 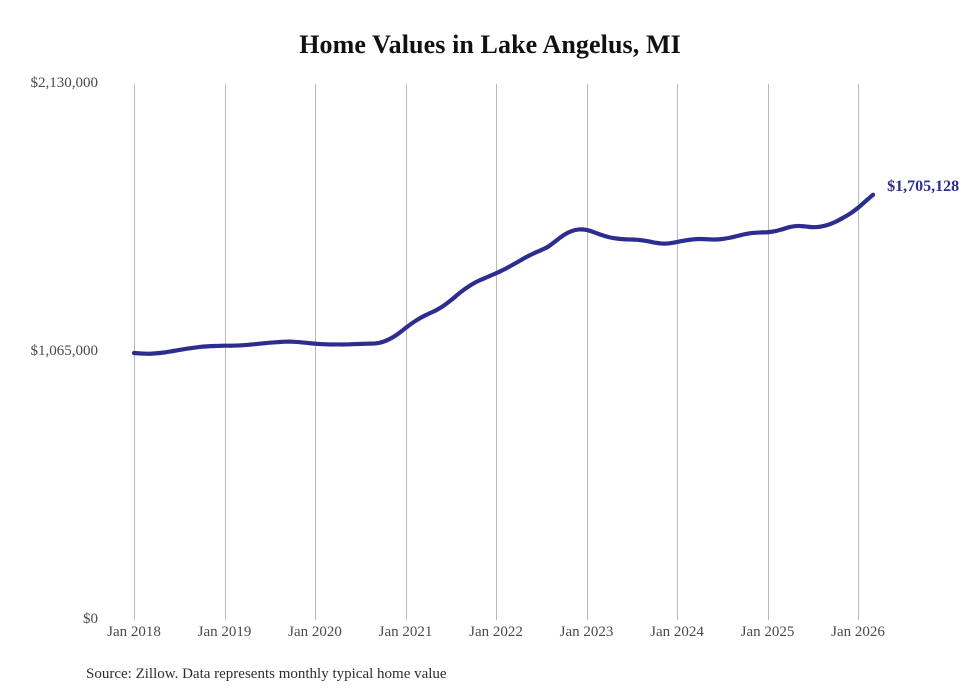 I want to click on y-tick-label: $2,130,000, so click(x=64, y=83).